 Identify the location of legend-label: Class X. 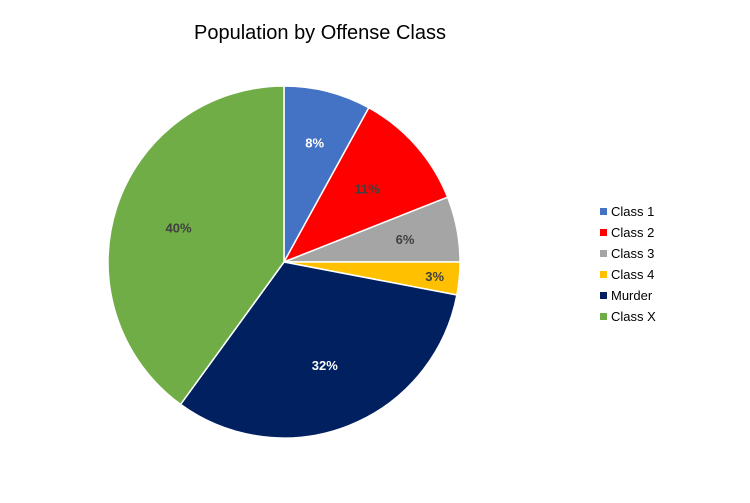
(633, 316).